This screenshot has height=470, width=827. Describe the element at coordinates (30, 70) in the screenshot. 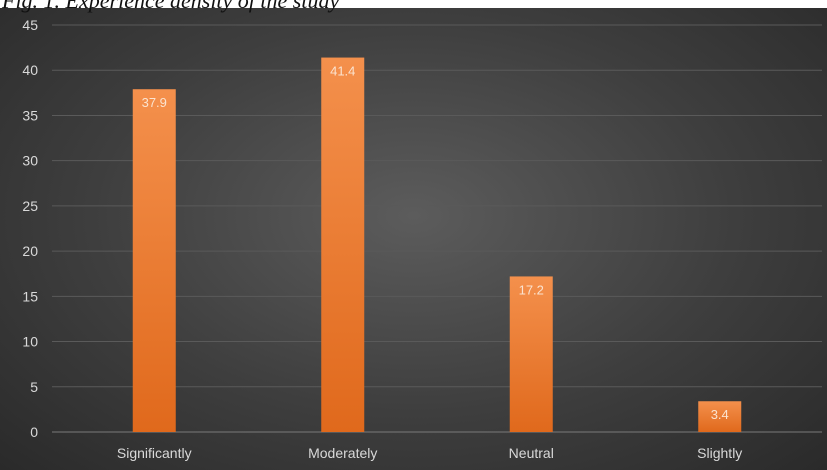

I see `y-tick-label: 40` at that location.